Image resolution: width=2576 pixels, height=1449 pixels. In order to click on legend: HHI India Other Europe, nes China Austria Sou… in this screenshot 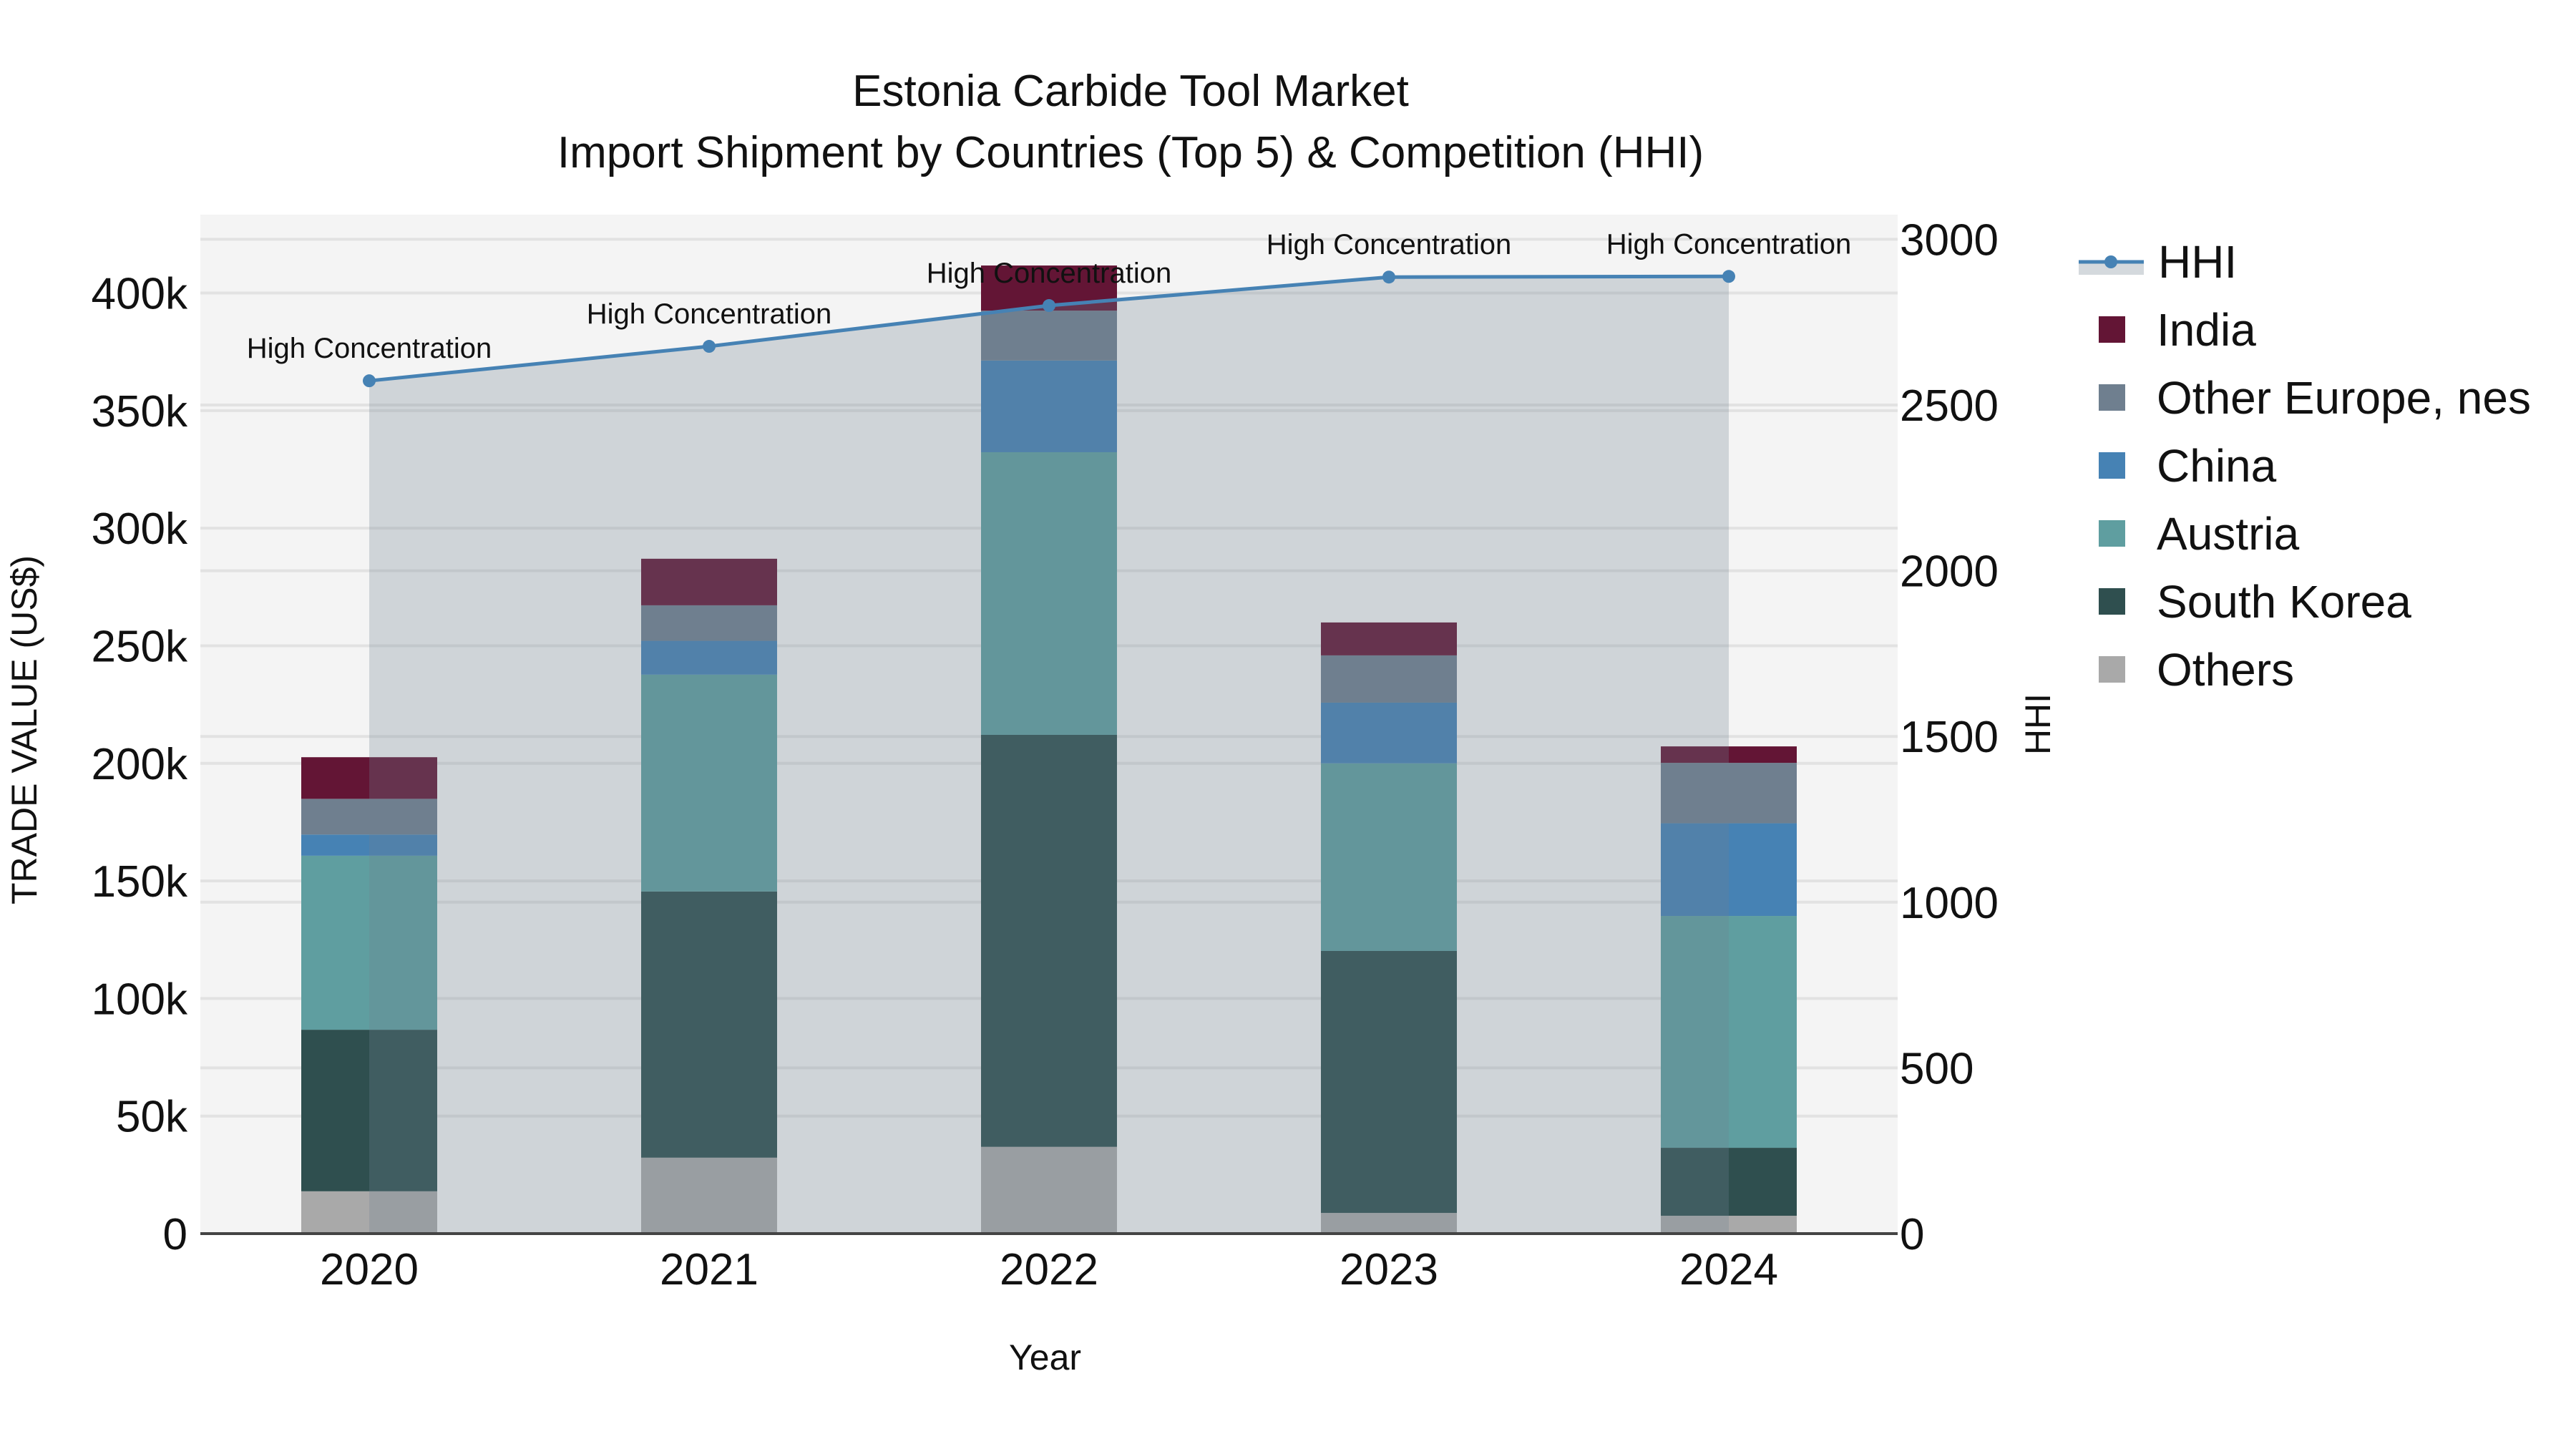, I will do `click(2305, 465)`.